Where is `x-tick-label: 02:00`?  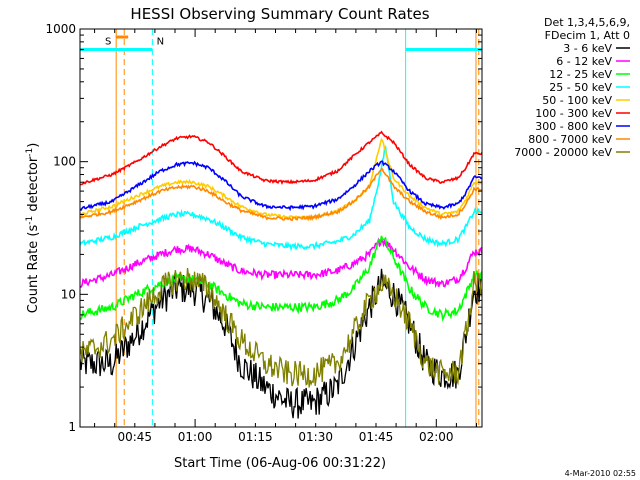 x-tick-label: 02:00 is located at coordinates (436, 437).